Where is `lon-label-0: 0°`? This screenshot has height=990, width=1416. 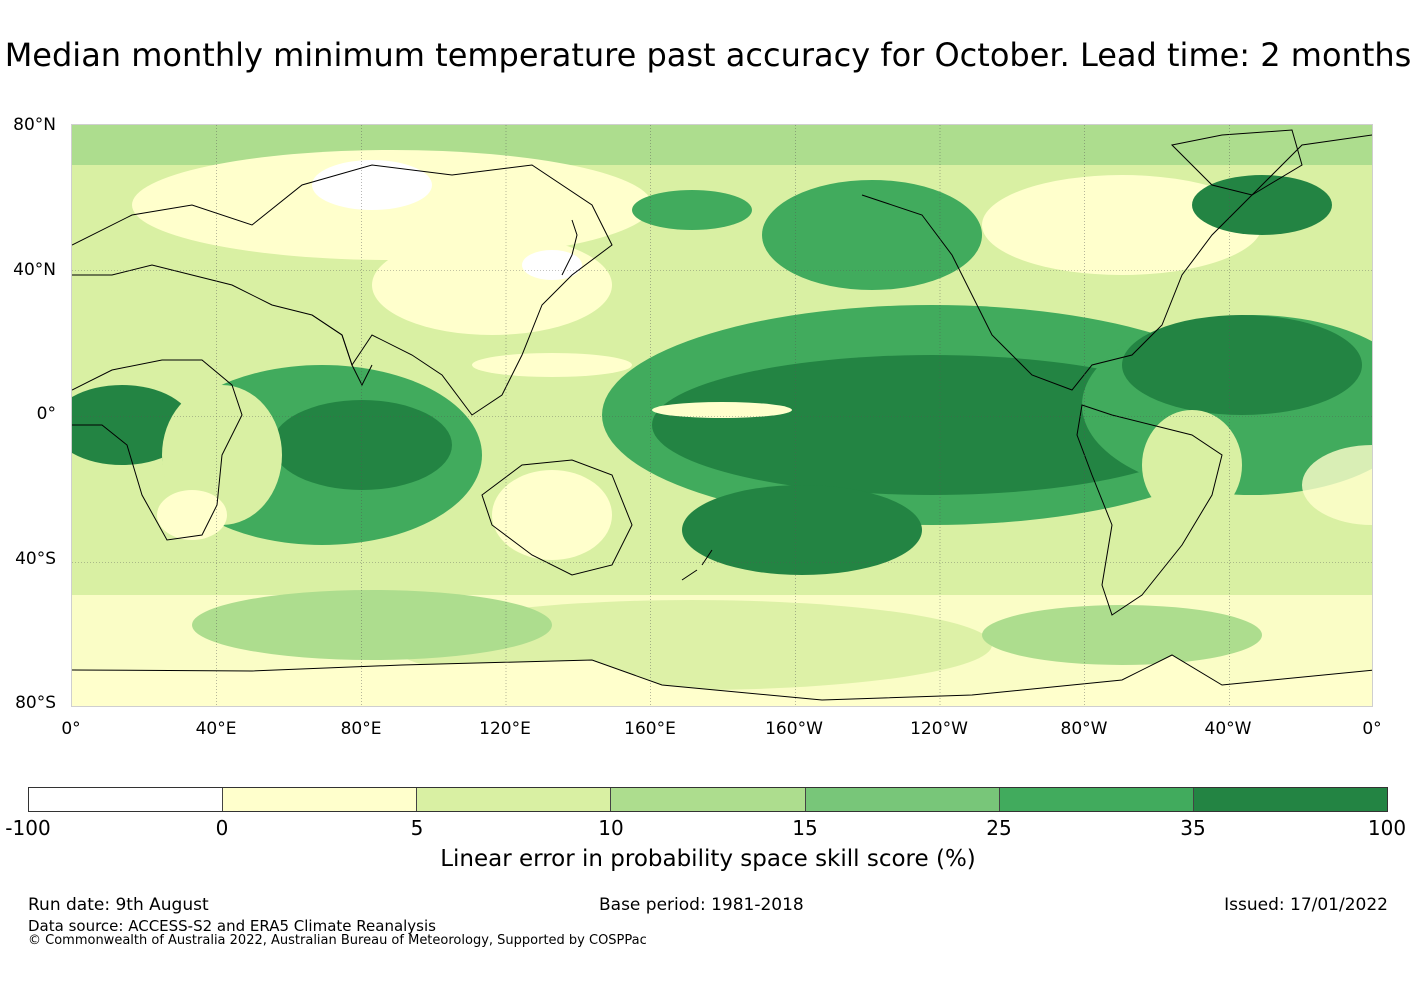 lon-label-0: 0° is located at coordinates (71, 729).